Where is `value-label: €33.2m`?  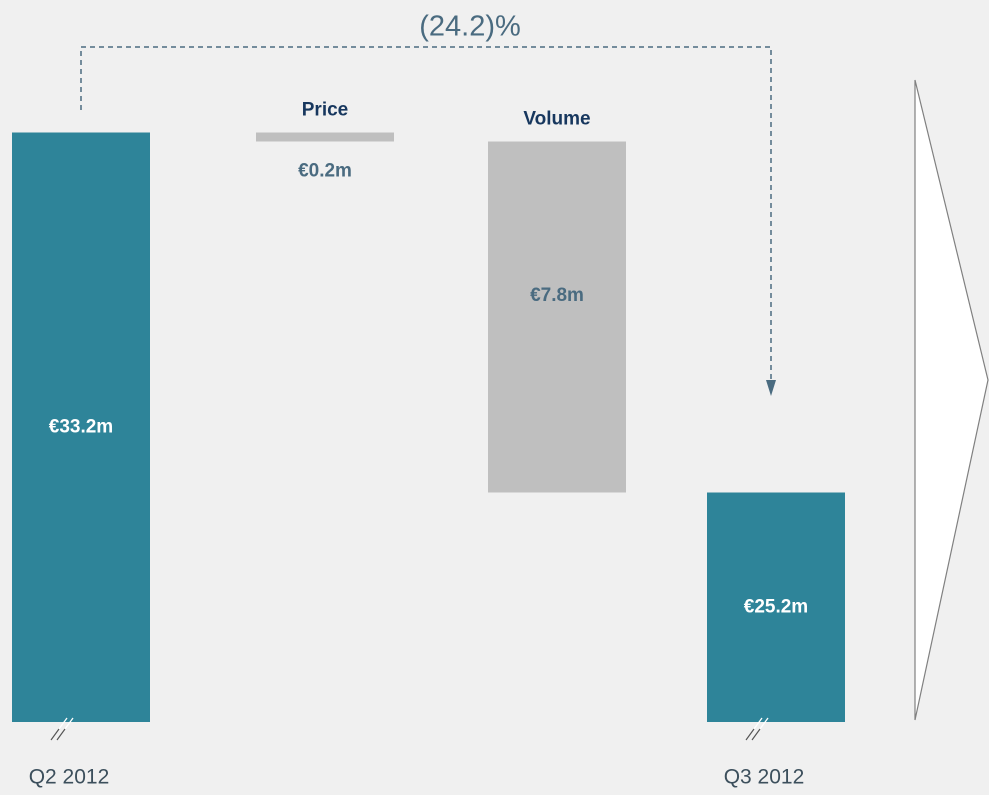 value-label: €33.2m is located at coordinates (81, 426).